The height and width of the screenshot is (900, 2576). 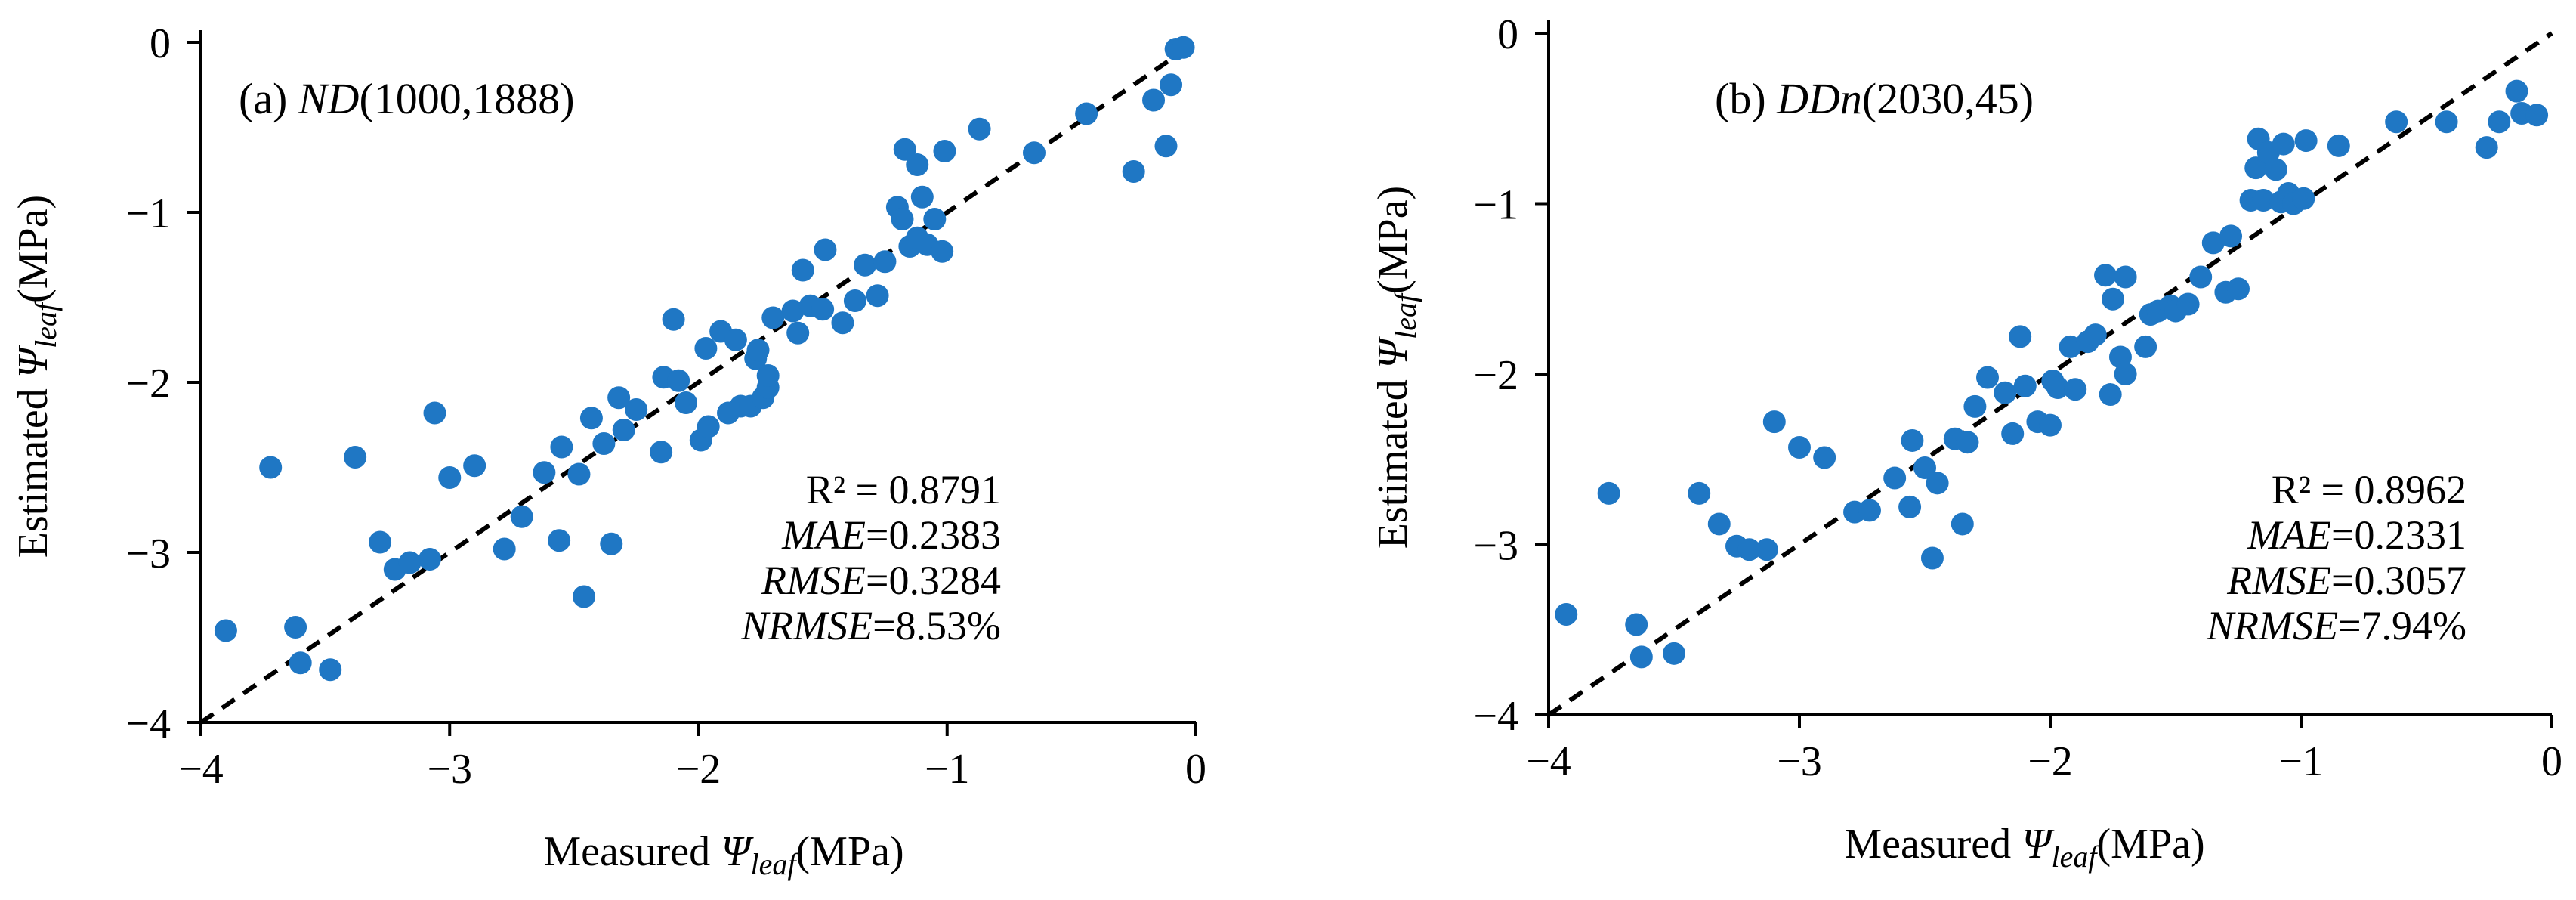 I want to click on panel-b-x-tick-label: 0, so click(x=2551, y=761).